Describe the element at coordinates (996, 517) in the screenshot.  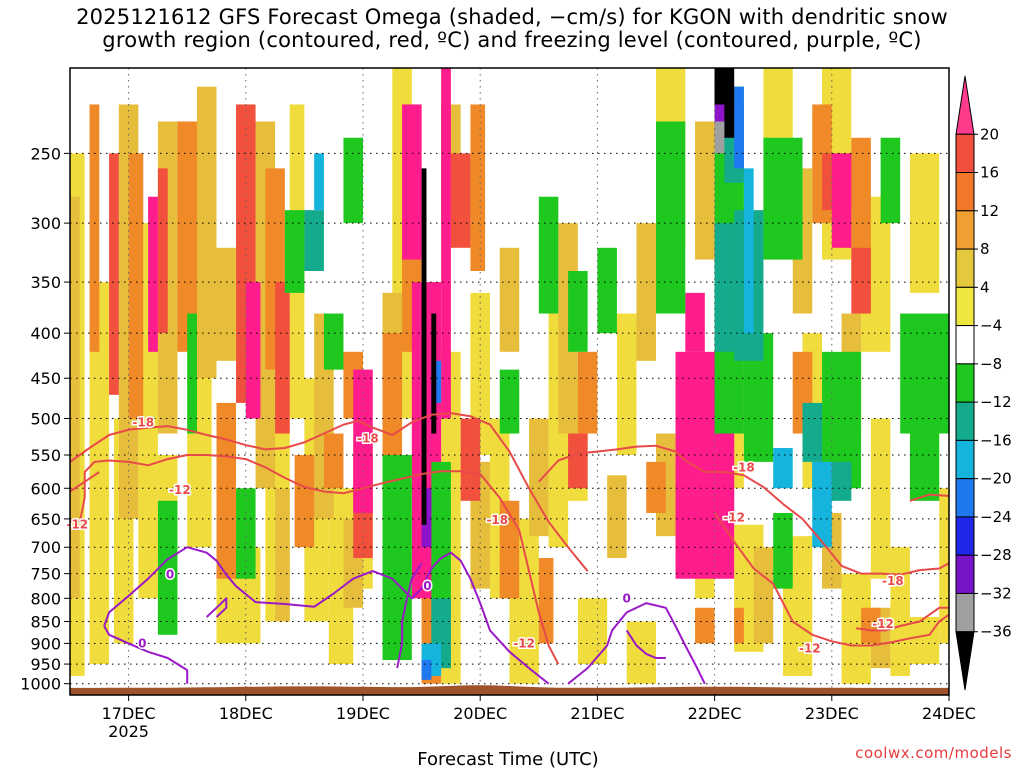
I see `colorbar-label-10: −24` at that location.